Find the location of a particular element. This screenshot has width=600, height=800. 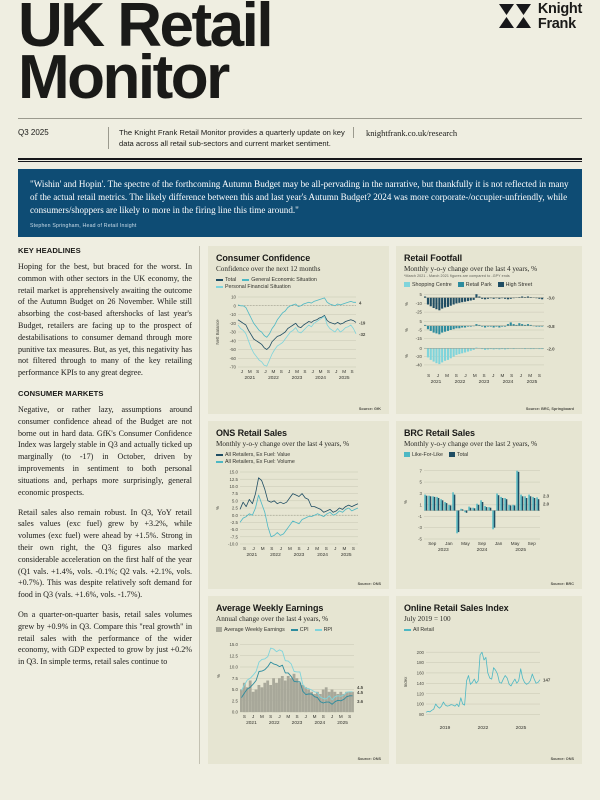

legend-item: All Retail is located at coordinates (419, 630).